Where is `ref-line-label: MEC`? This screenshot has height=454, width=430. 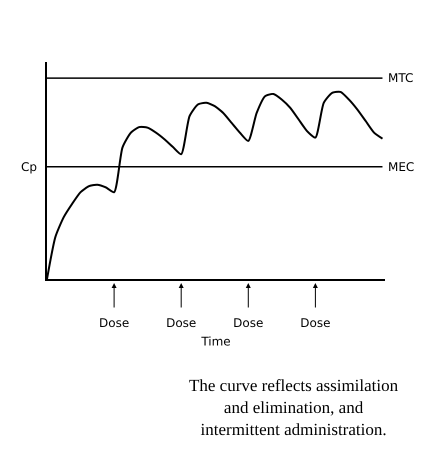 ref-line-label: MEC is located at coordinates (401, 167).